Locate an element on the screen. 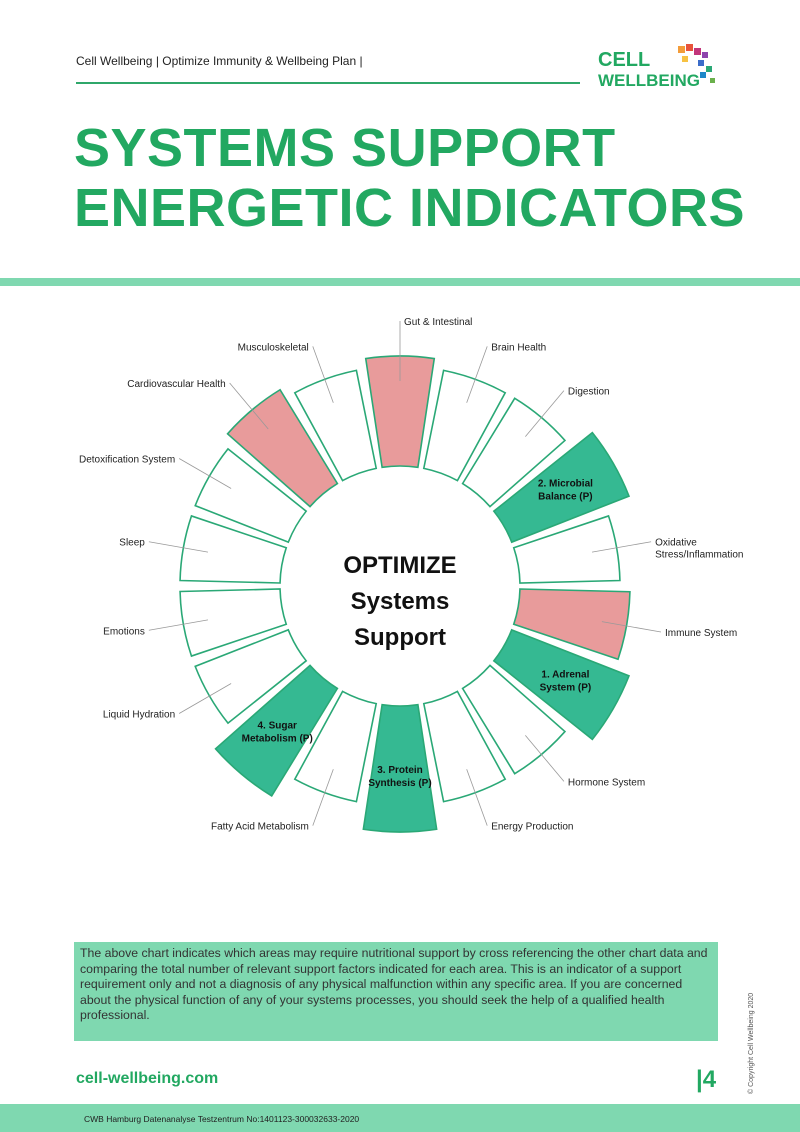  logo-line2: WELLBEING is located at coordinates (649, 80).